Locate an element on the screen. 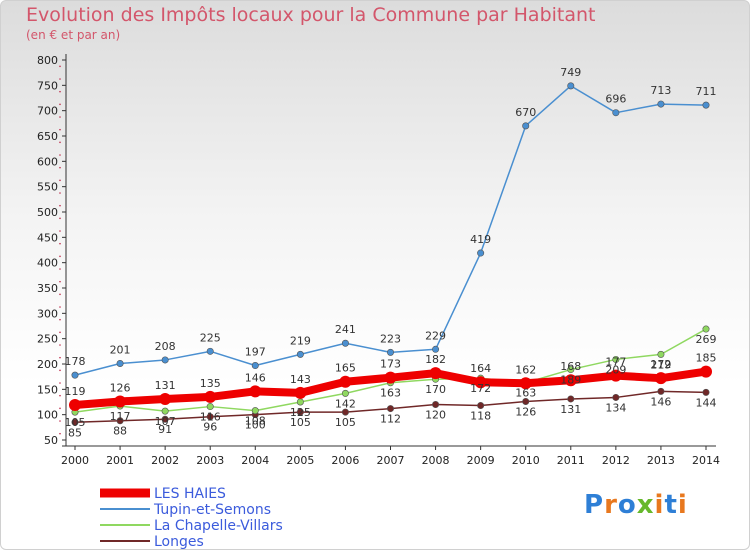 Image resolution: width=750 pixels, height=550 pixels. data-label: 144 is located at coordinates (706, 402).